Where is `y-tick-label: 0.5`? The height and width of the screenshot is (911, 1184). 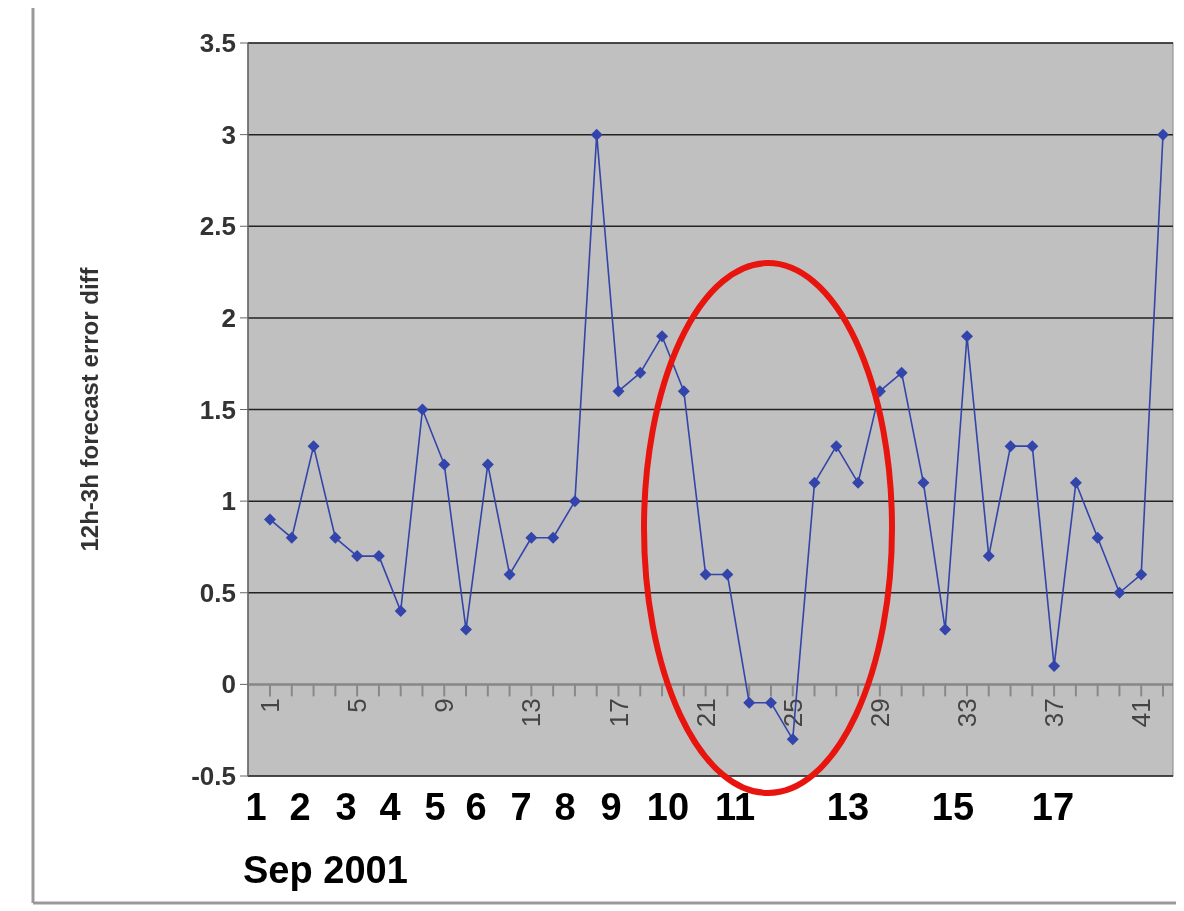 y-tick-label: 0.5 is located at coordinates (217, 592).